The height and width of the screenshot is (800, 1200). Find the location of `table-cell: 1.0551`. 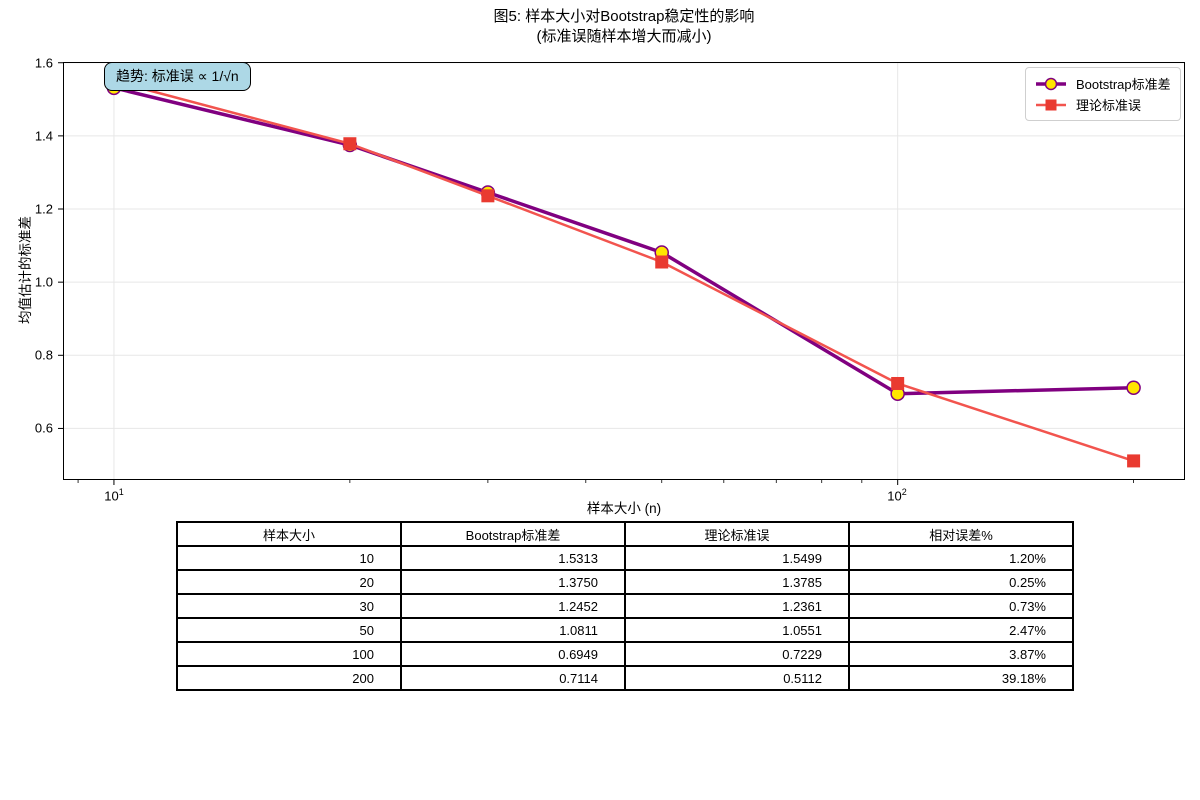

table-cell: 1.0551 is located at coordinates (737, 630).